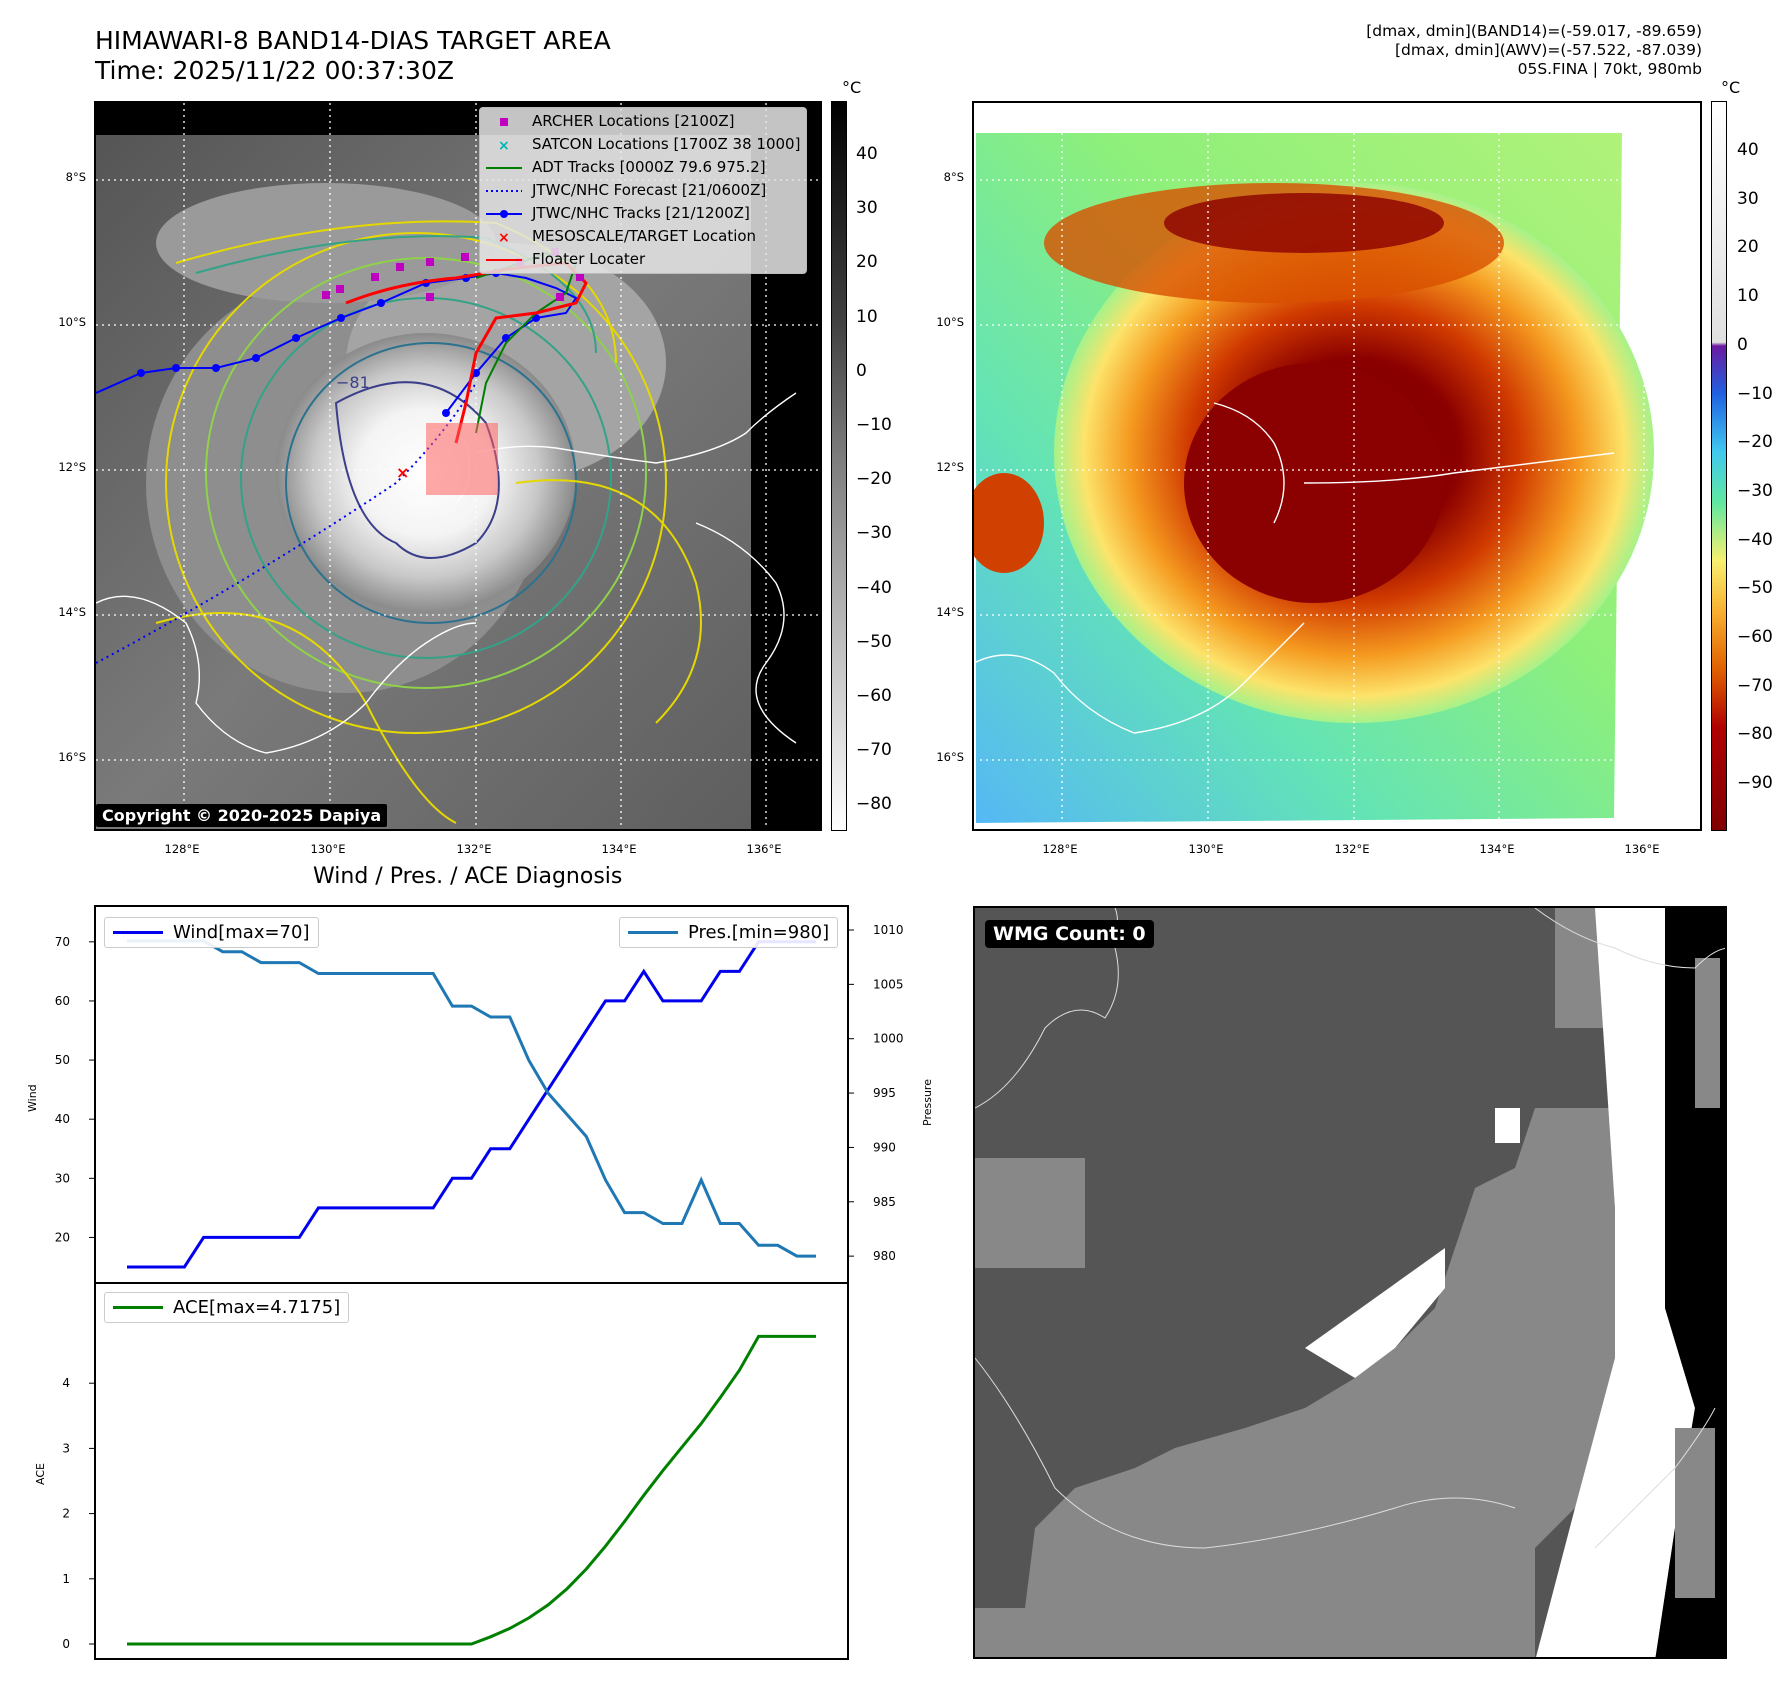 Image resolution: width=1788 pixels, height=1690 pixels. Describe the element at coordinates (874, 425) in the screenshot. I see `gray-cbar-tick-5: −10` at that location.